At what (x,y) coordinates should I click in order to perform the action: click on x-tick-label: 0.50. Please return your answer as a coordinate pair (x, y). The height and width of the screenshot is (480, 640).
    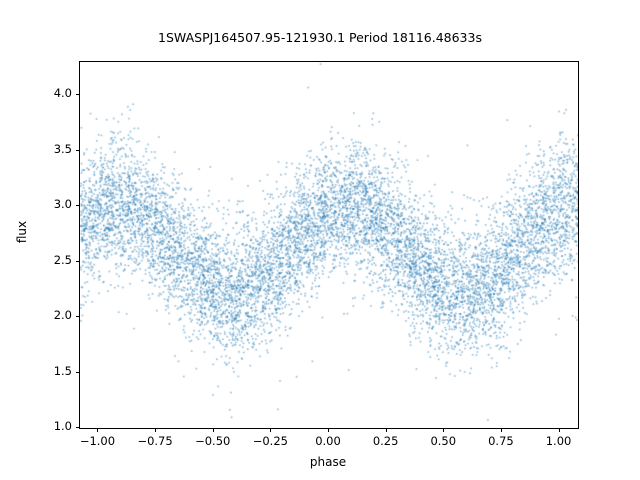
    Looking at the image, I should click on (443, 441).